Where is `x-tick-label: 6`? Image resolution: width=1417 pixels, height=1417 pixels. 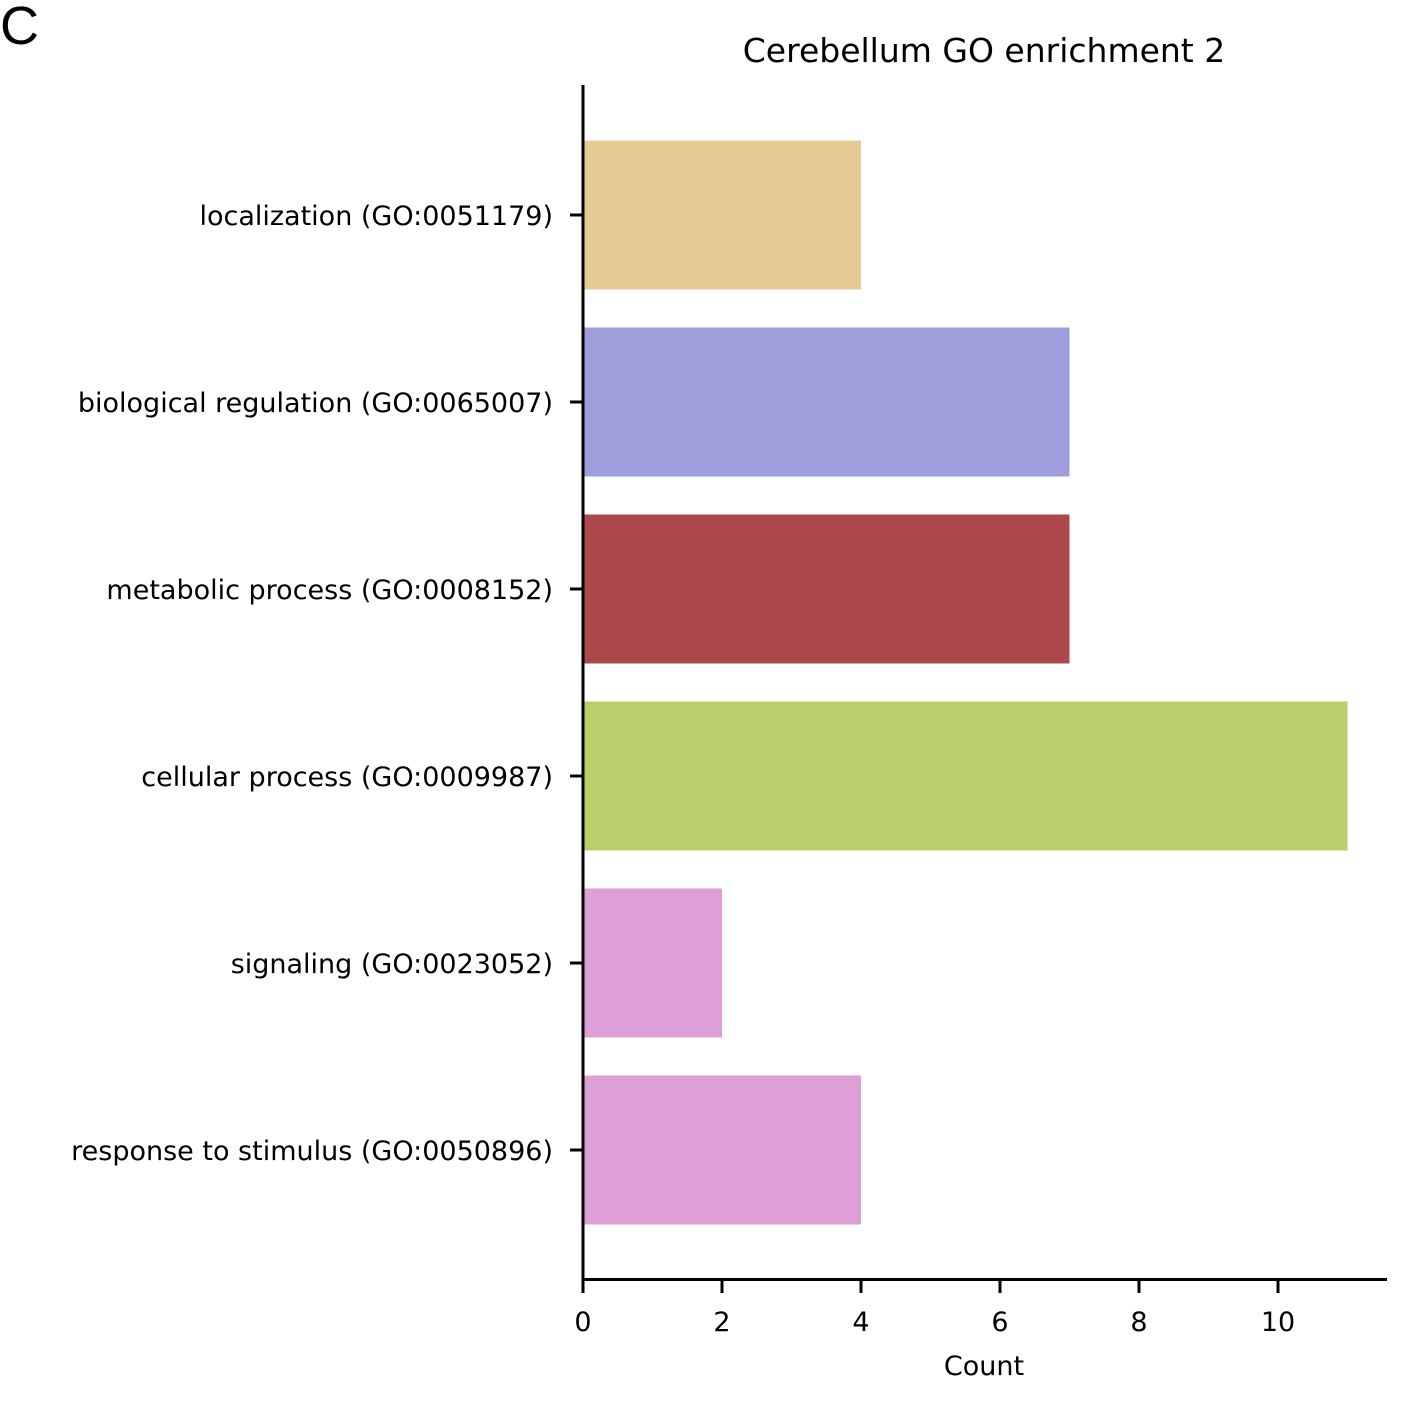 x-tick-label: 6 is located at coordinates (999, 1322).